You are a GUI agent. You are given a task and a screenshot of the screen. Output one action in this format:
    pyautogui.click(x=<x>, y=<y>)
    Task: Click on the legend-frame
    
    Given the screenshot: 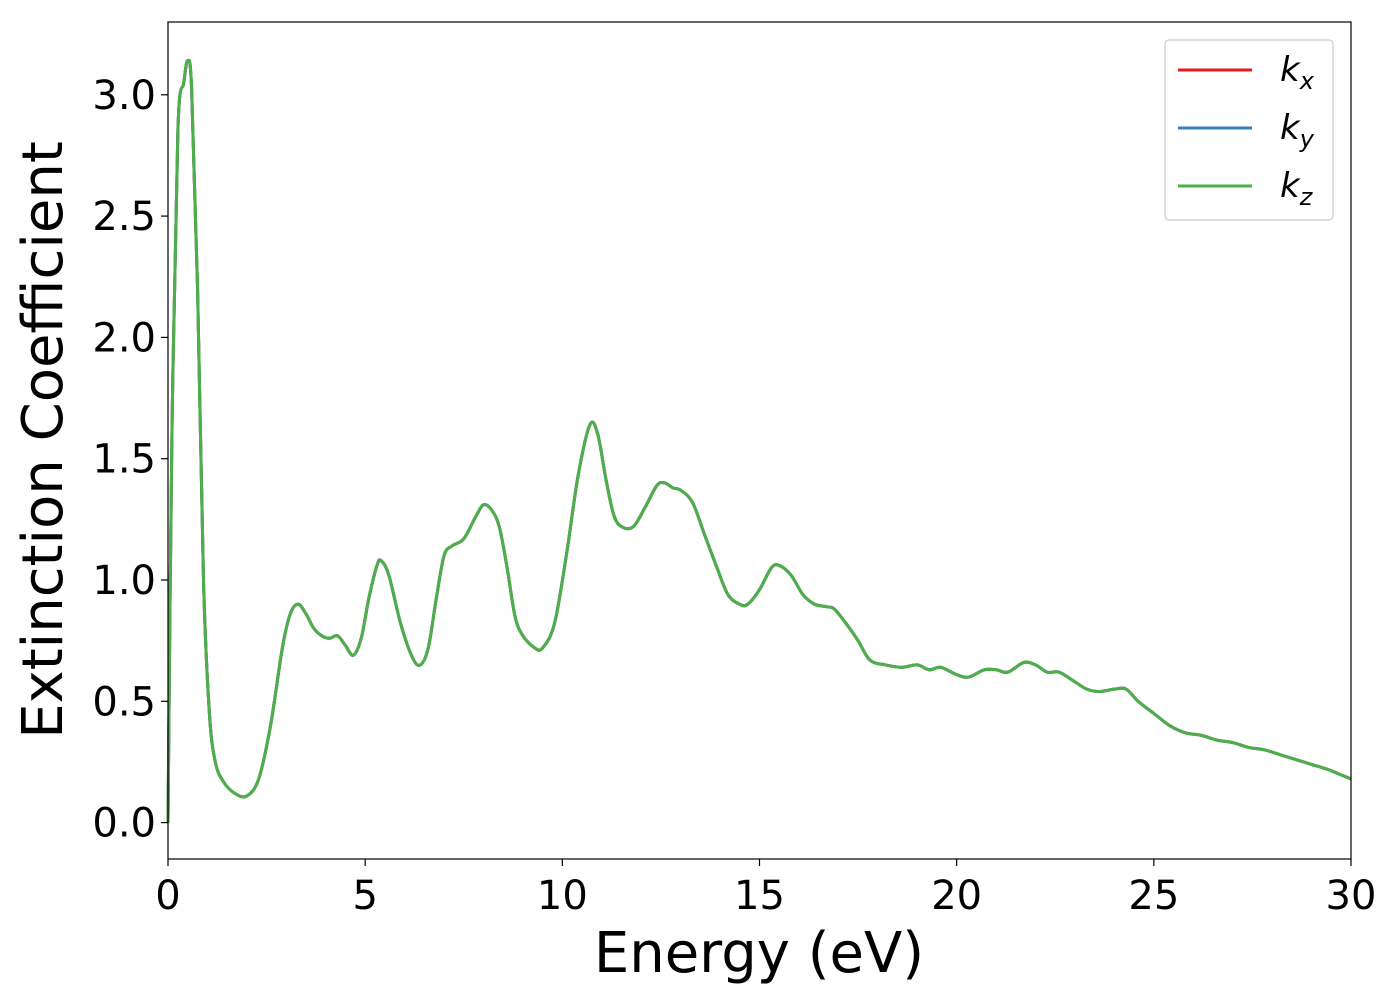 What is the action you would take?
    pyautogui.click(x=1249, y=130)
    